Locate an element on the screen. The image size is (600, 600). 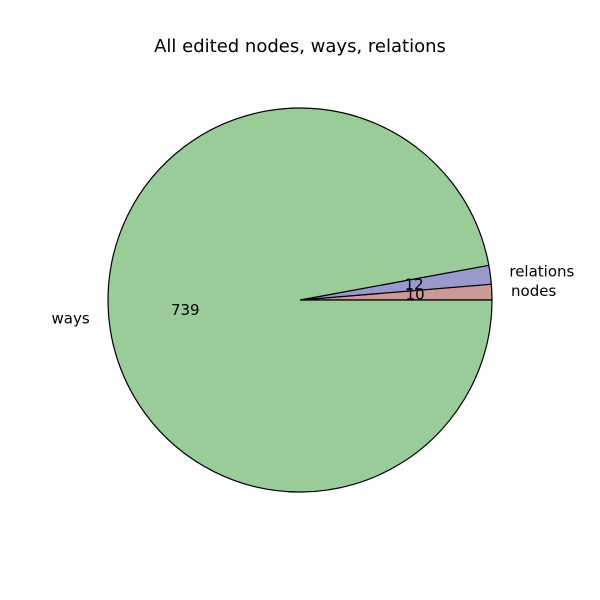
chart-title: All edited nodes, ways, relations is located at coordinates (300, 46).